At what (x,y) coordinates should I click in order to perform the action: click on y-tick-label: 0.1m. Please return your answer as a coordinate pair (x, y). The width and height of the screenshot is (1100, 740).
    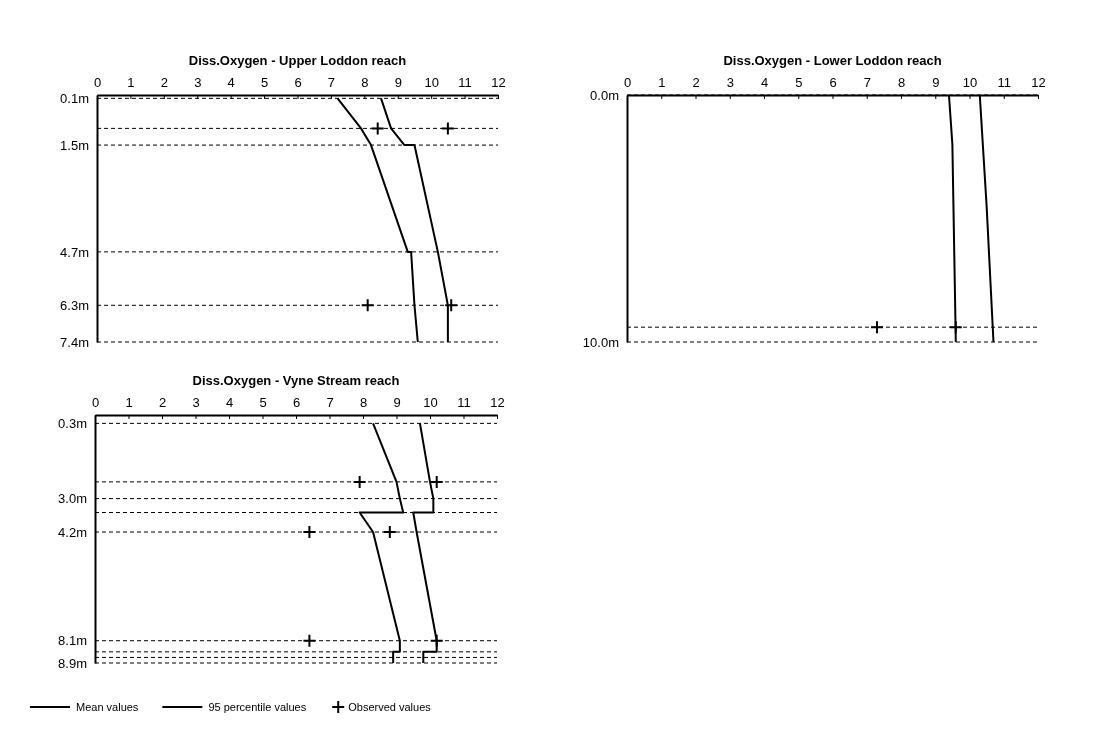
    Looking at the image, I should click on (74, 98).